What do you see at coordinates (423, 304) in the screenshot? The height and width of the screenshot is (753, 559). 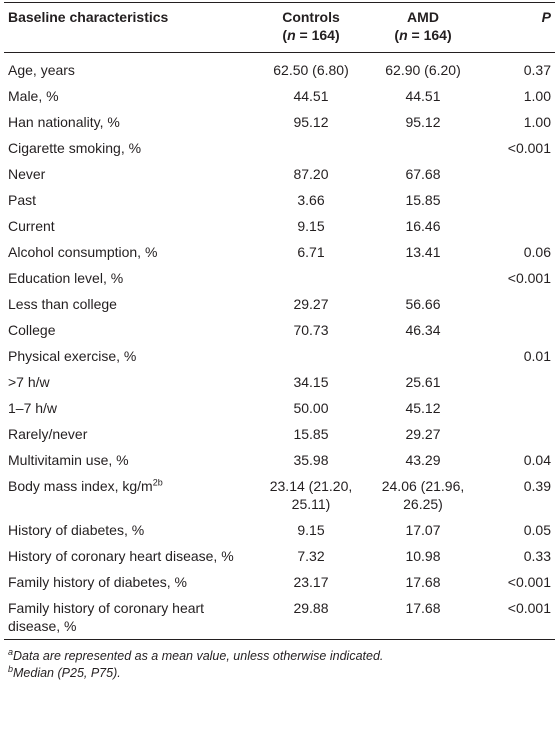 I see `cell-text: 56.66` at bounding box center [423, 304].